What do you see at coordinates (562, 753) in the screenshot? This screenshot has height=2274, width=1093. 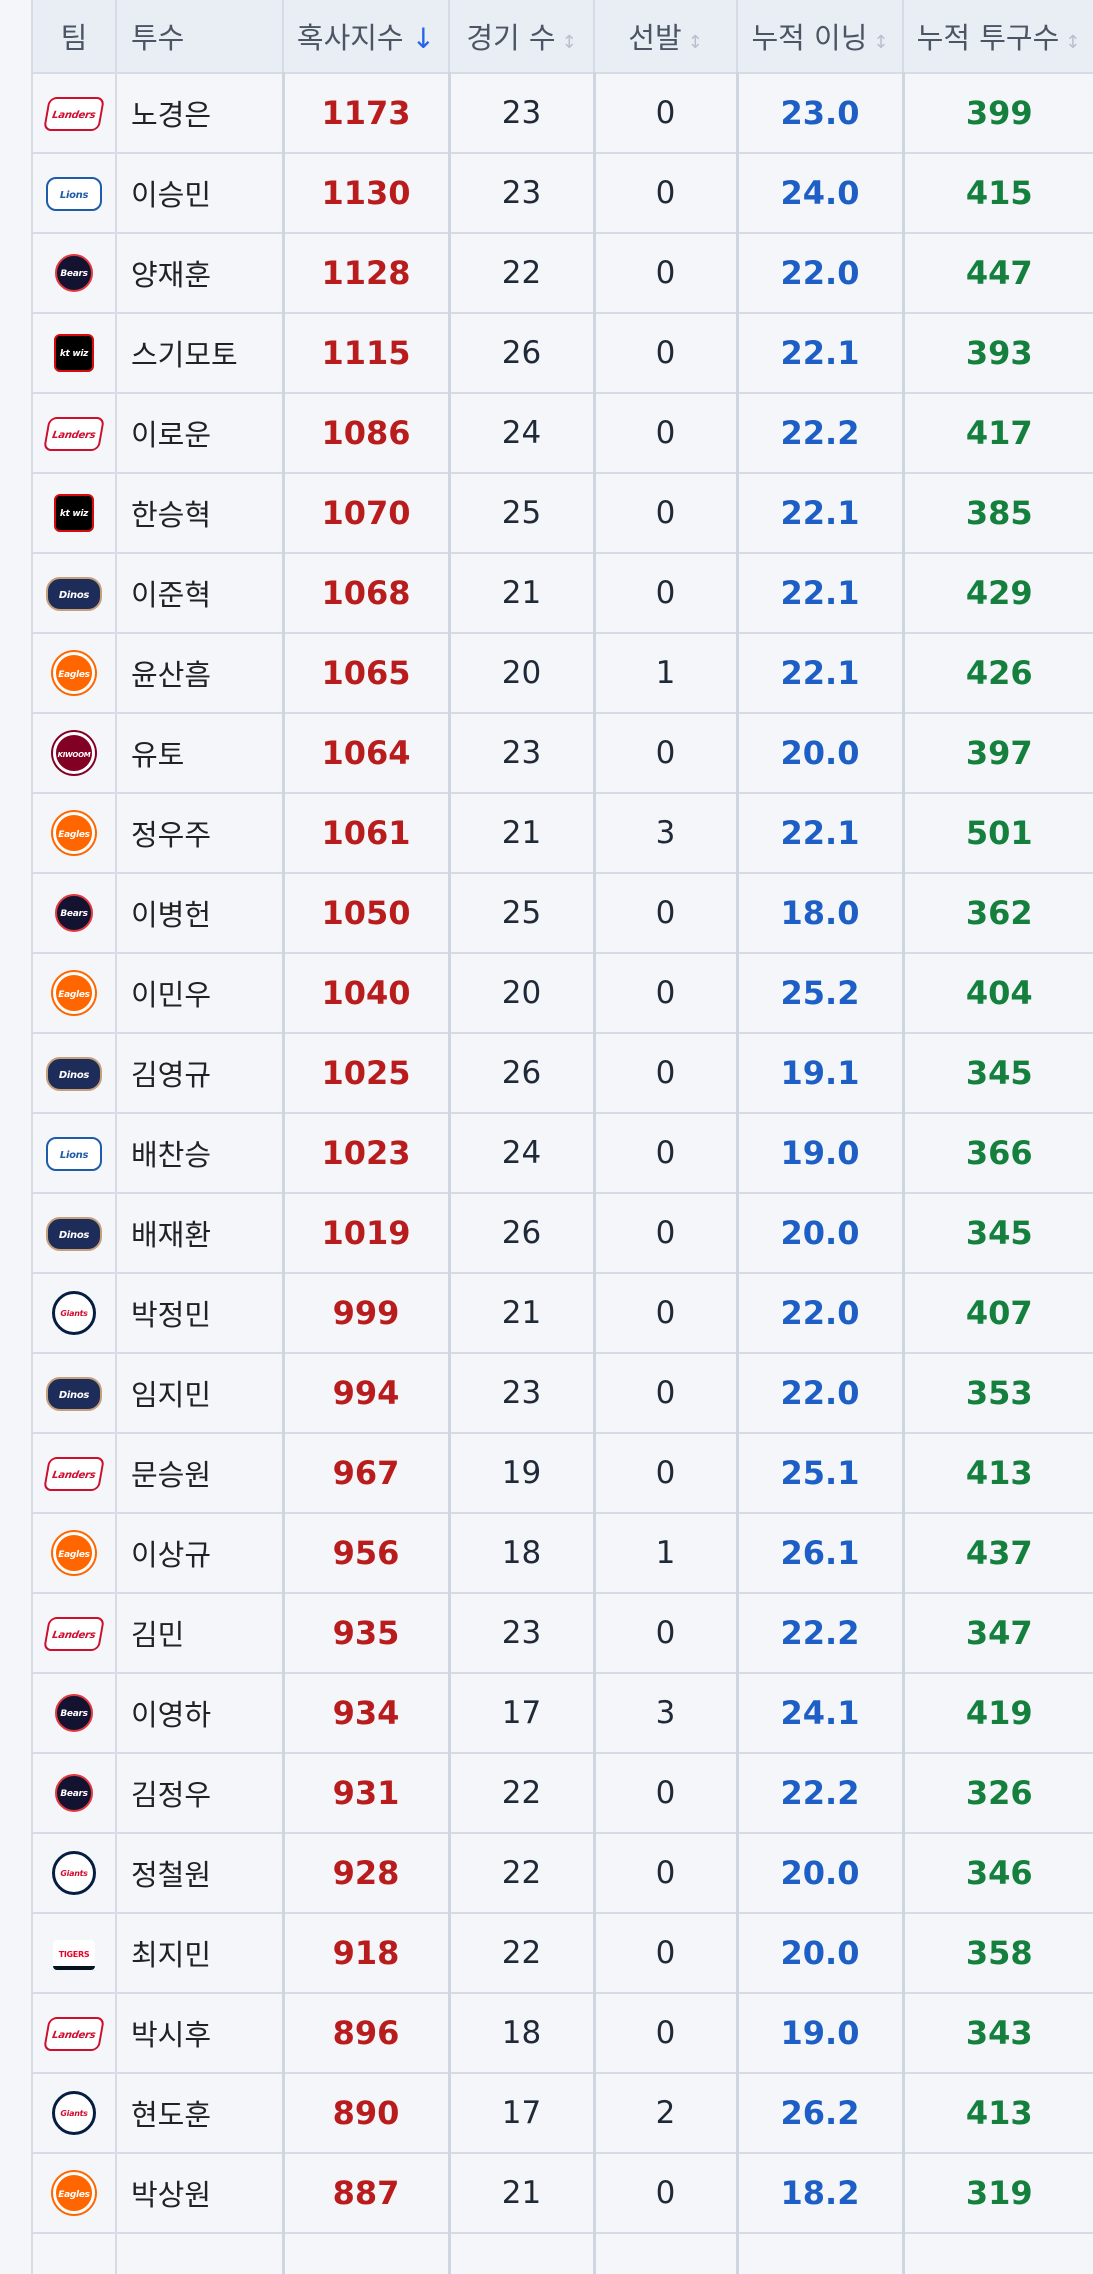 I see `table-row: KIWOOM 유토 1064 23 0 20.0 397` at bounding box center [562, 753].